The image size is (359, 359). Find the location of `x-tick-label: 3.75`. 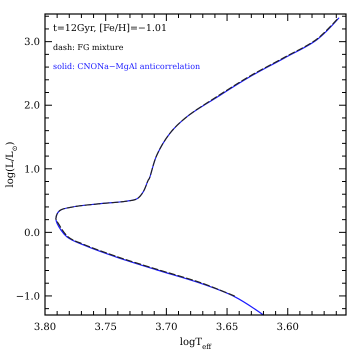

x-tick-label: 3.75 is located at coordinates (105, 327).